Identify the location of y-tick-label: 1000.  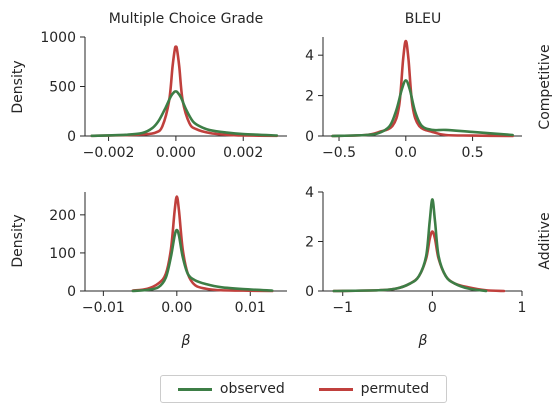
(58, 38).